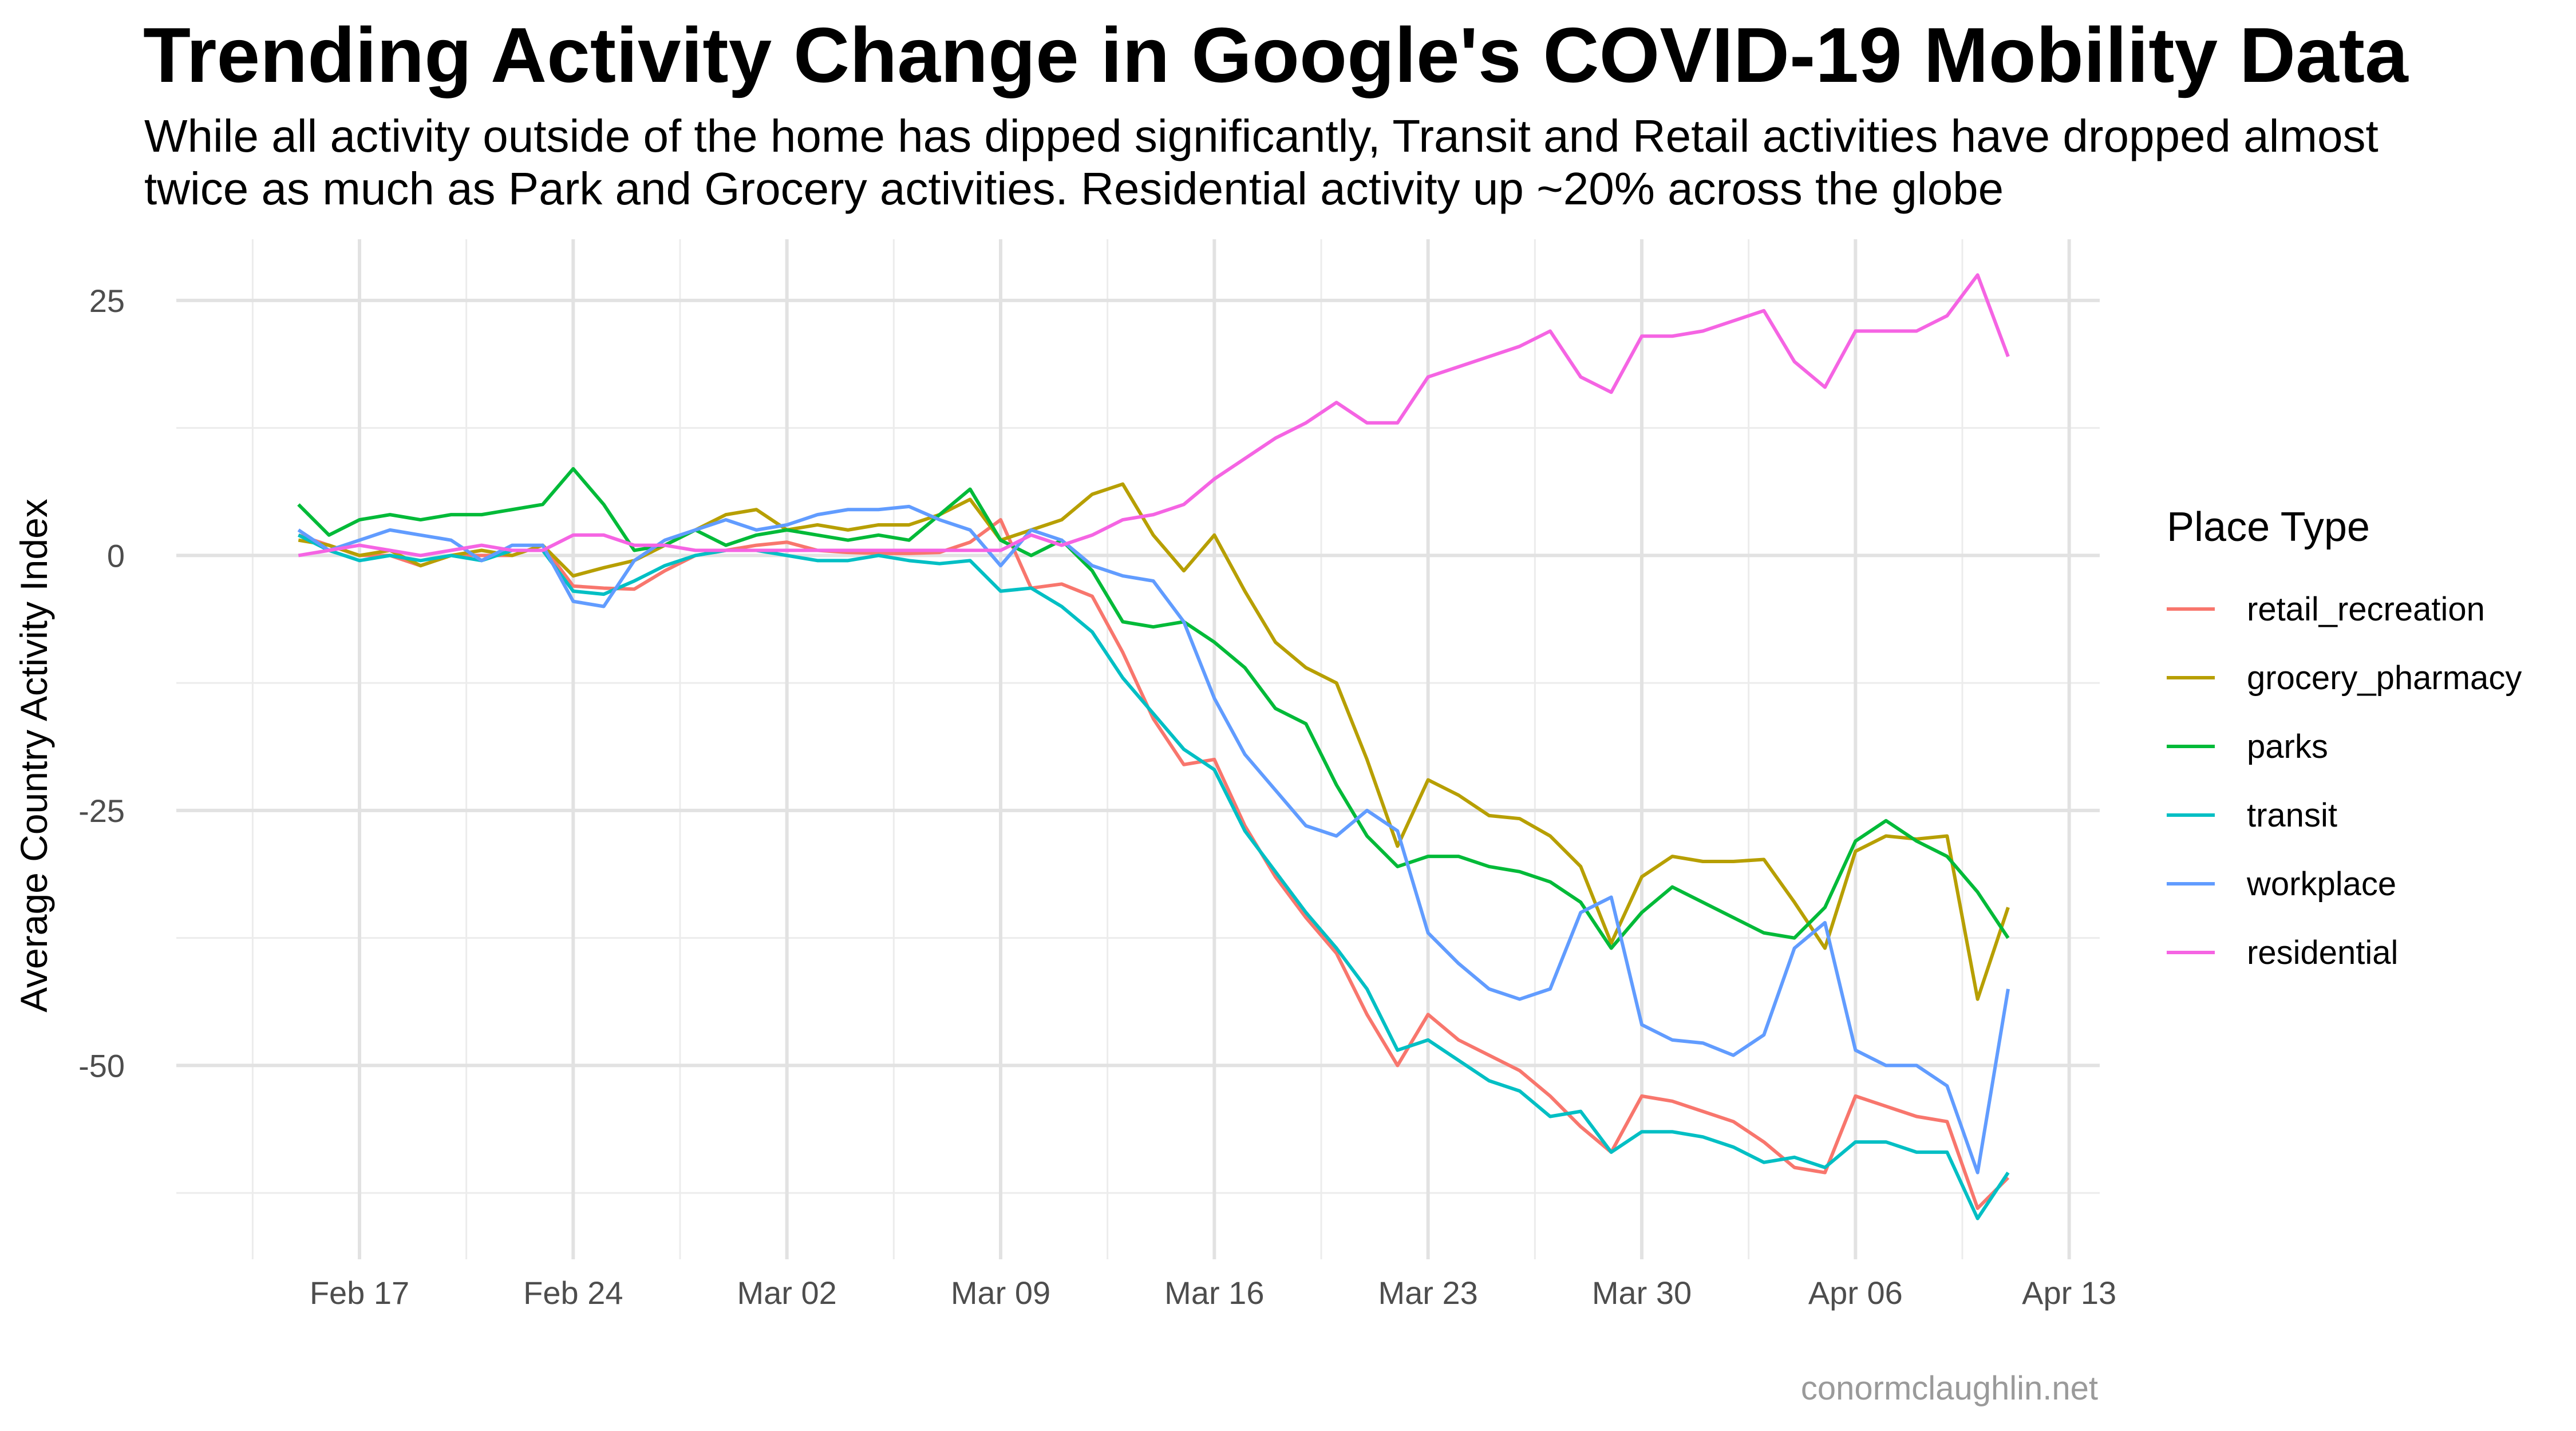  What do you see at coordinates (2323, 952) in the screenshot?
I see `legend-label: residential` at bounding box center [2323, 952].